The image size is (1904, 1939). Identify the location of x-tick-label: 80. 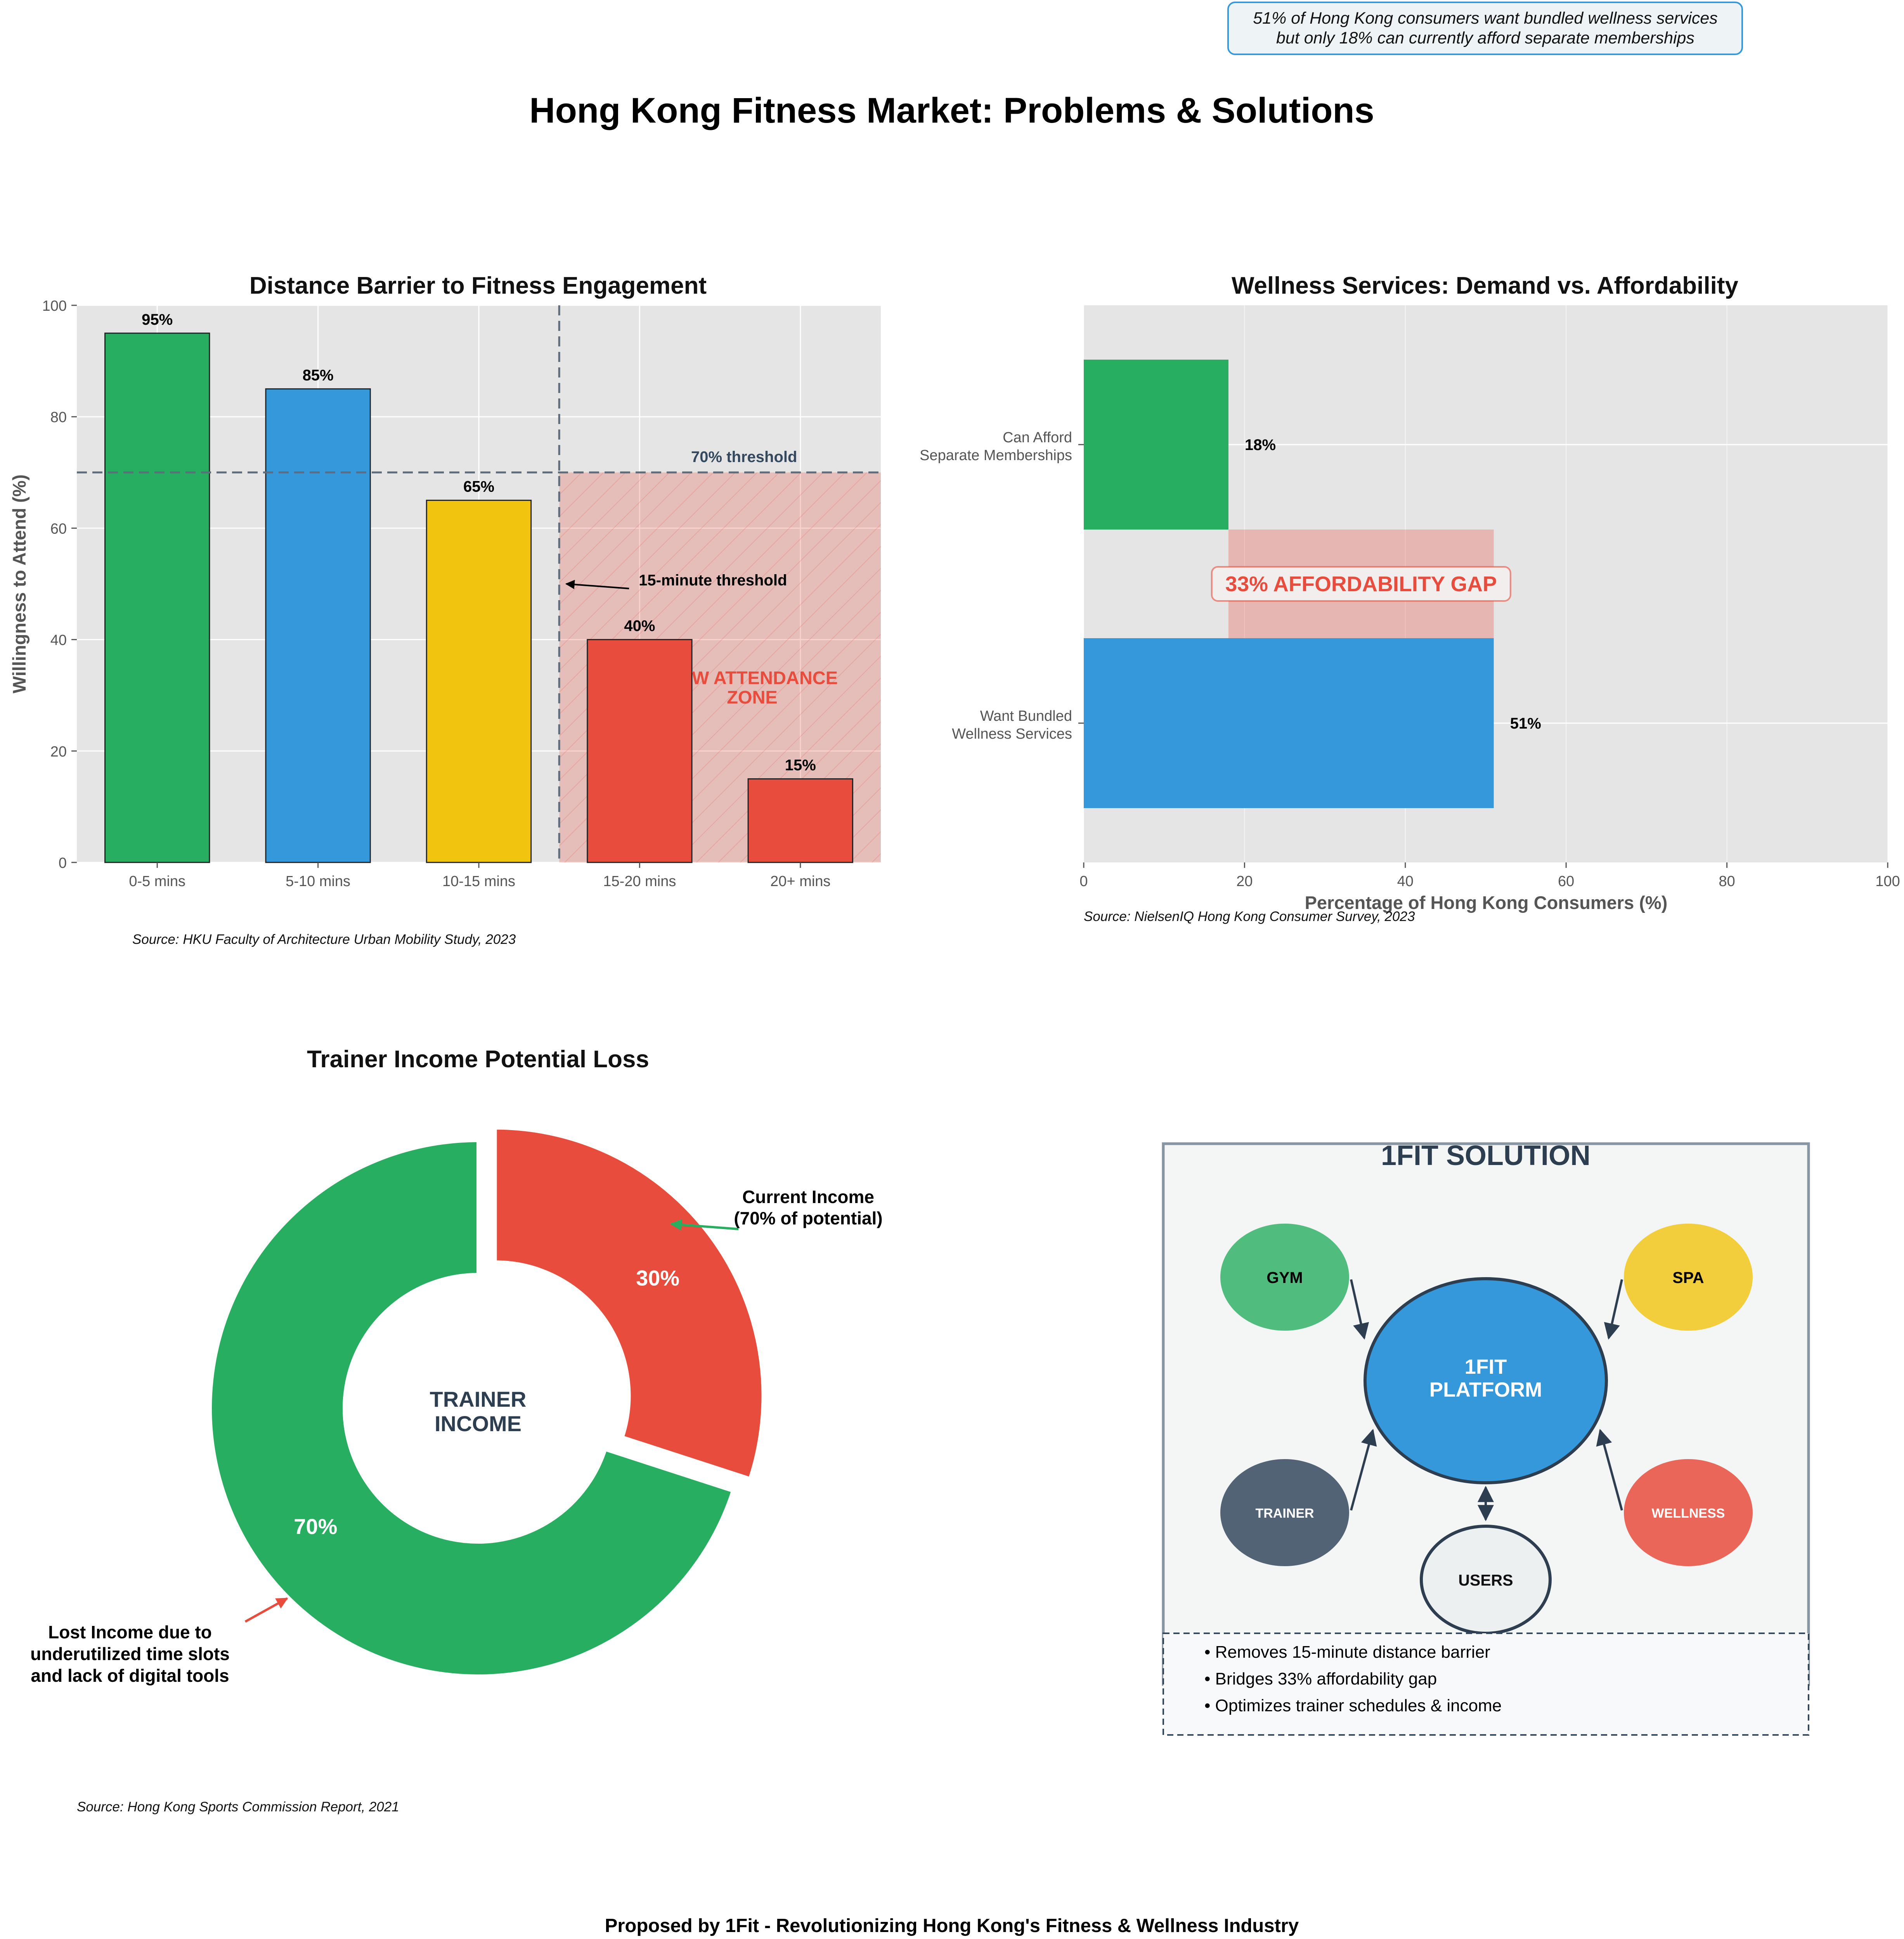
(1727, 882).